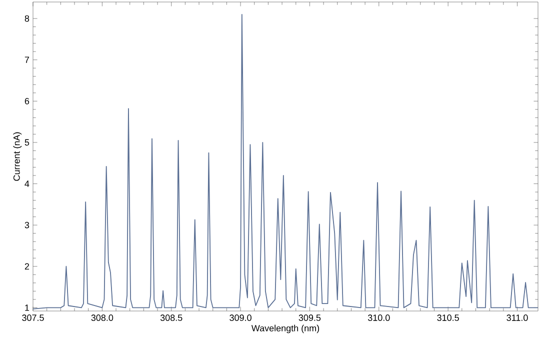 Image resolution: width=540 pixels, height=354 pixels. What do you see at coordinates (448, 317) in the screenshot?
I see `x-tick-label: 310.5` at bounding box center [448, 317].